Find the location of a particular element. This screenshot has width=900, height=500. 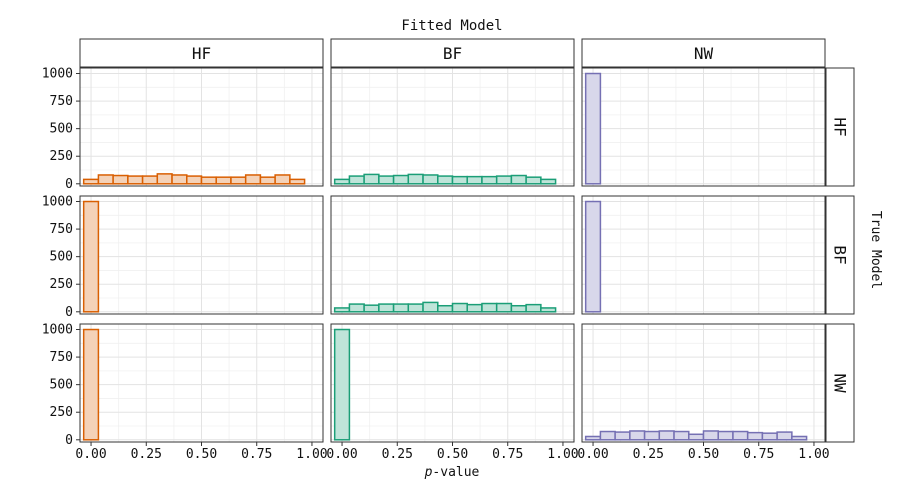

panel-nw-nw-x-tick-label: 0.25 is located at coordinates (648, 454).